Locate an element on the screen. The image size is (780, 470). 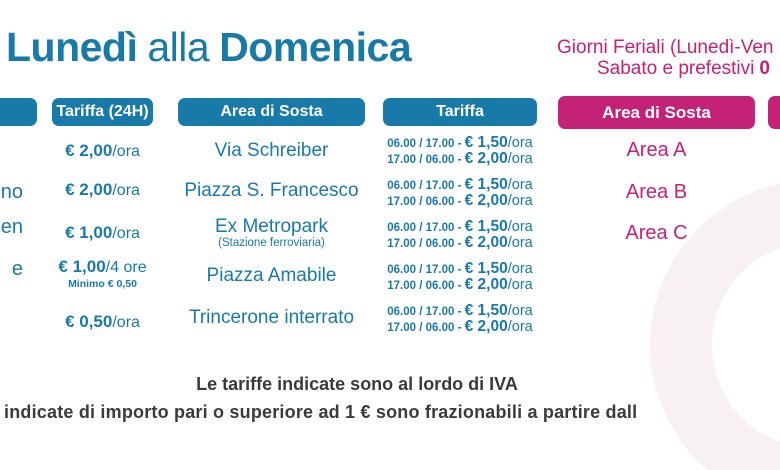
area-name: Ex Metropark (Stazione ferroviaria) is located at coordinates (271, 232).